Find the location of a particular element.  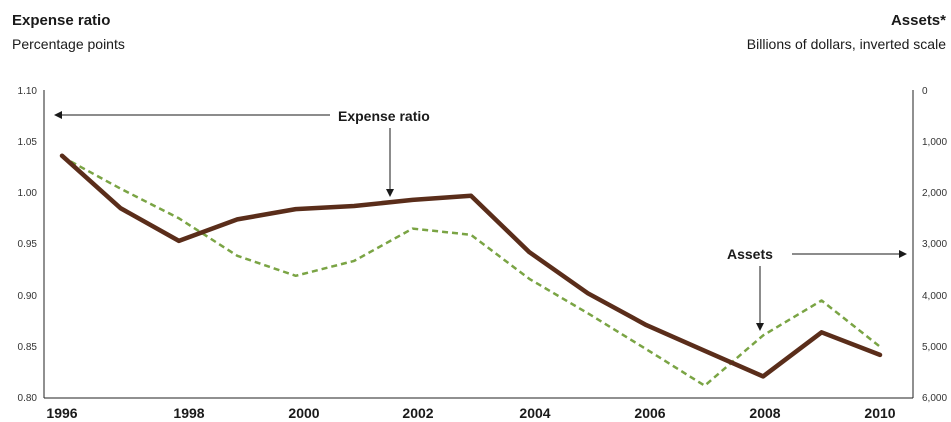

x-tick-label: 2006 is located at coordinates (649, 413).